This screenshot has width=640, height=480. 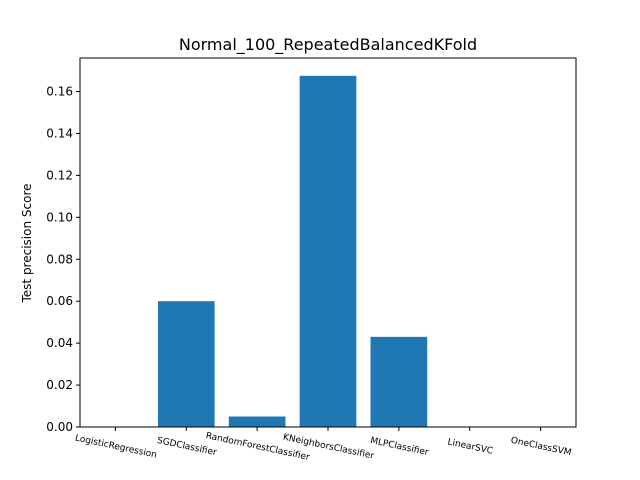 I want to click on chart-title: Normal_100_RepeatedBalancedKFold, so click(x=328, y=45).